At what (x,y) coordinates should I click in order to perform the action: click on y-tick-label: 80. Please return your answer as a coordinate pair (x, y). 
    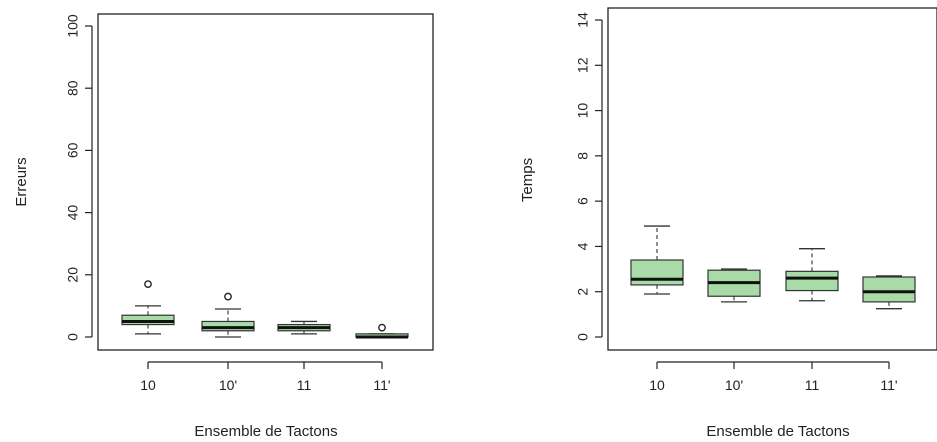
    Looking at the image, I should click on (73, 88).